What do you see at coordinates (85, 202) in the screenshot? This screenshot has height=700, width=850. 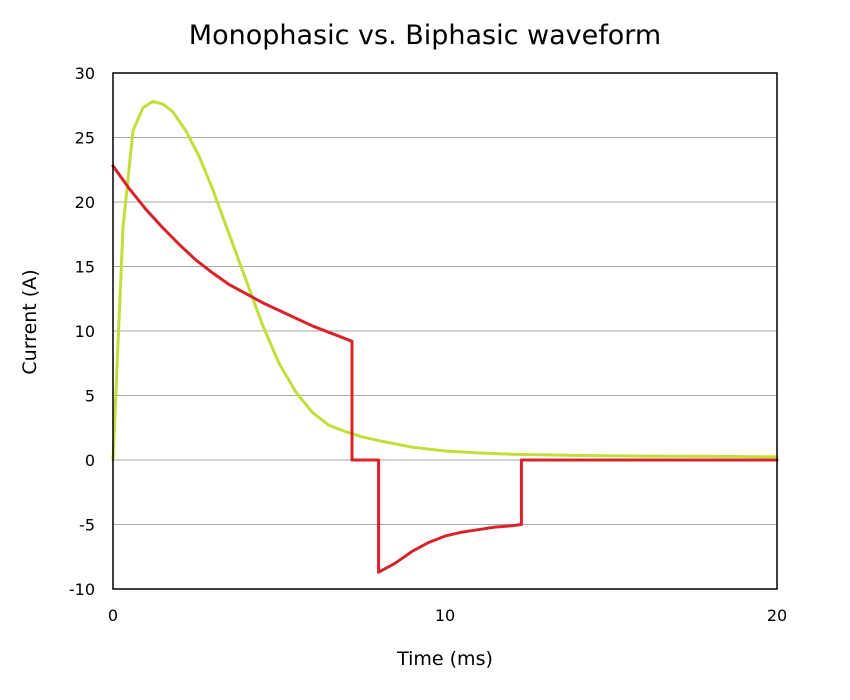 I see `y-tick-label: 20` at bounding box center [85, 202].